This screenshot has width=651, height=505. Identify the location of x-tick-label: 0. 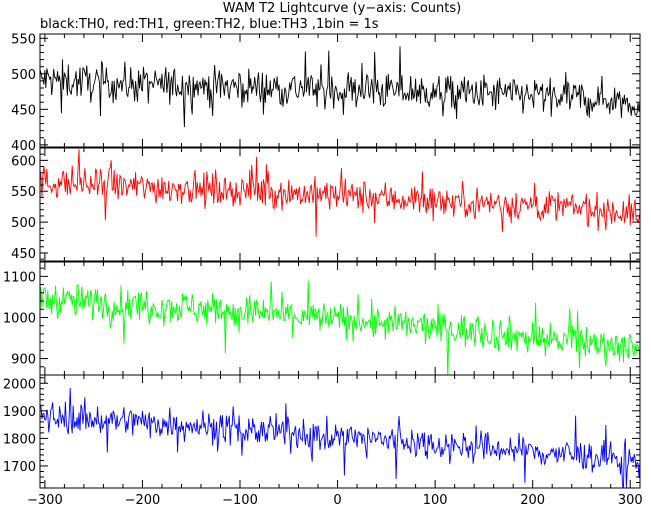
(337, 499).